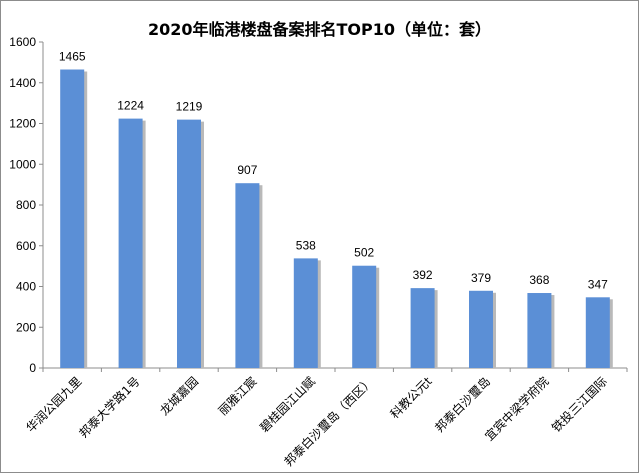  Describe the element at coordinates (179, 396) in the screenshot. I see `x-tick-label: 龙城嘉园` at that location.